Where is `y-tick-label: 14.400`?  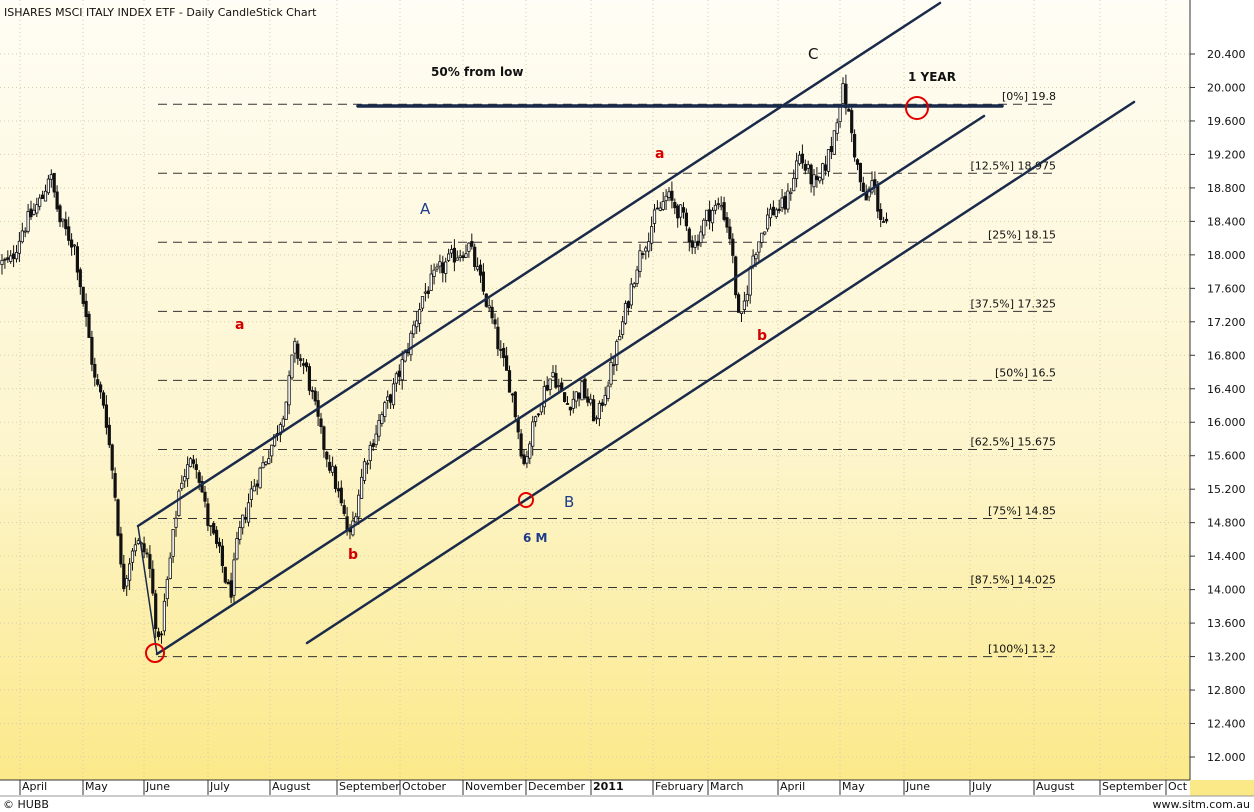 y-tick-label: 14.400 is located at coordinates (1226, 556).